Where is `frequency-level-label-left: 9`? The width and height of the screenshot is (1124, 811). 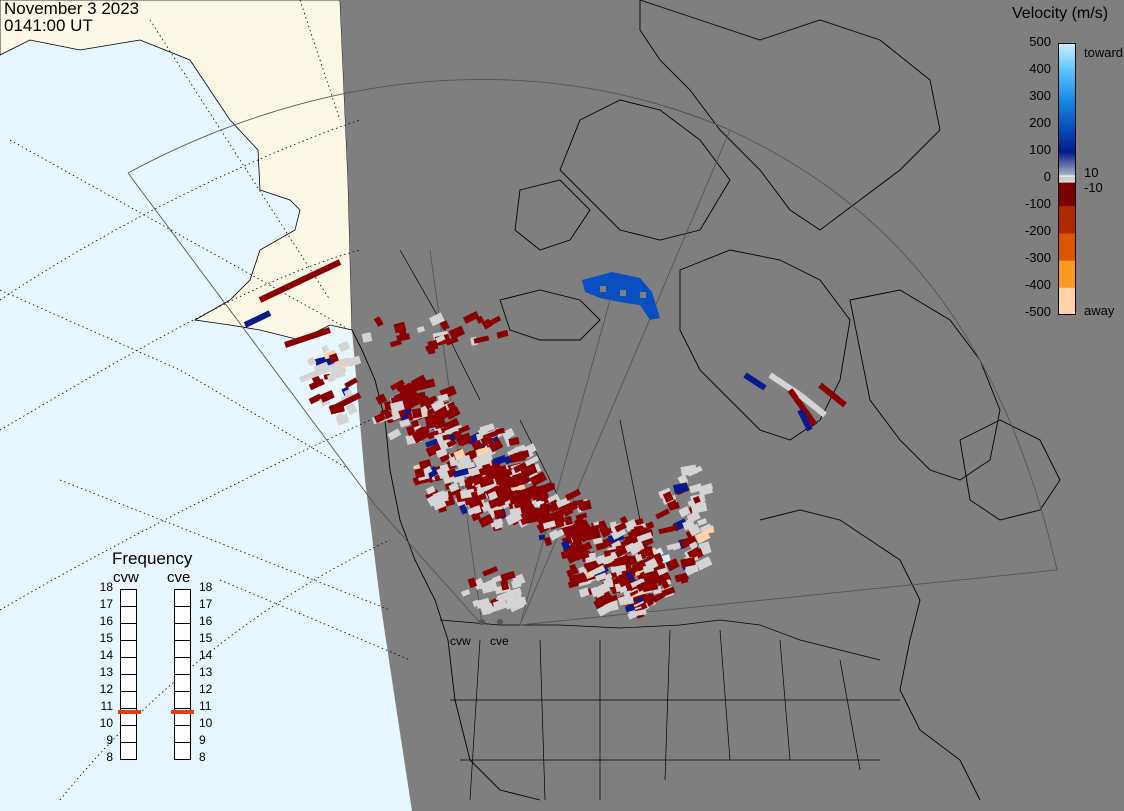
frequency-level-label-left: 9 is located at coordinates (109, 740).